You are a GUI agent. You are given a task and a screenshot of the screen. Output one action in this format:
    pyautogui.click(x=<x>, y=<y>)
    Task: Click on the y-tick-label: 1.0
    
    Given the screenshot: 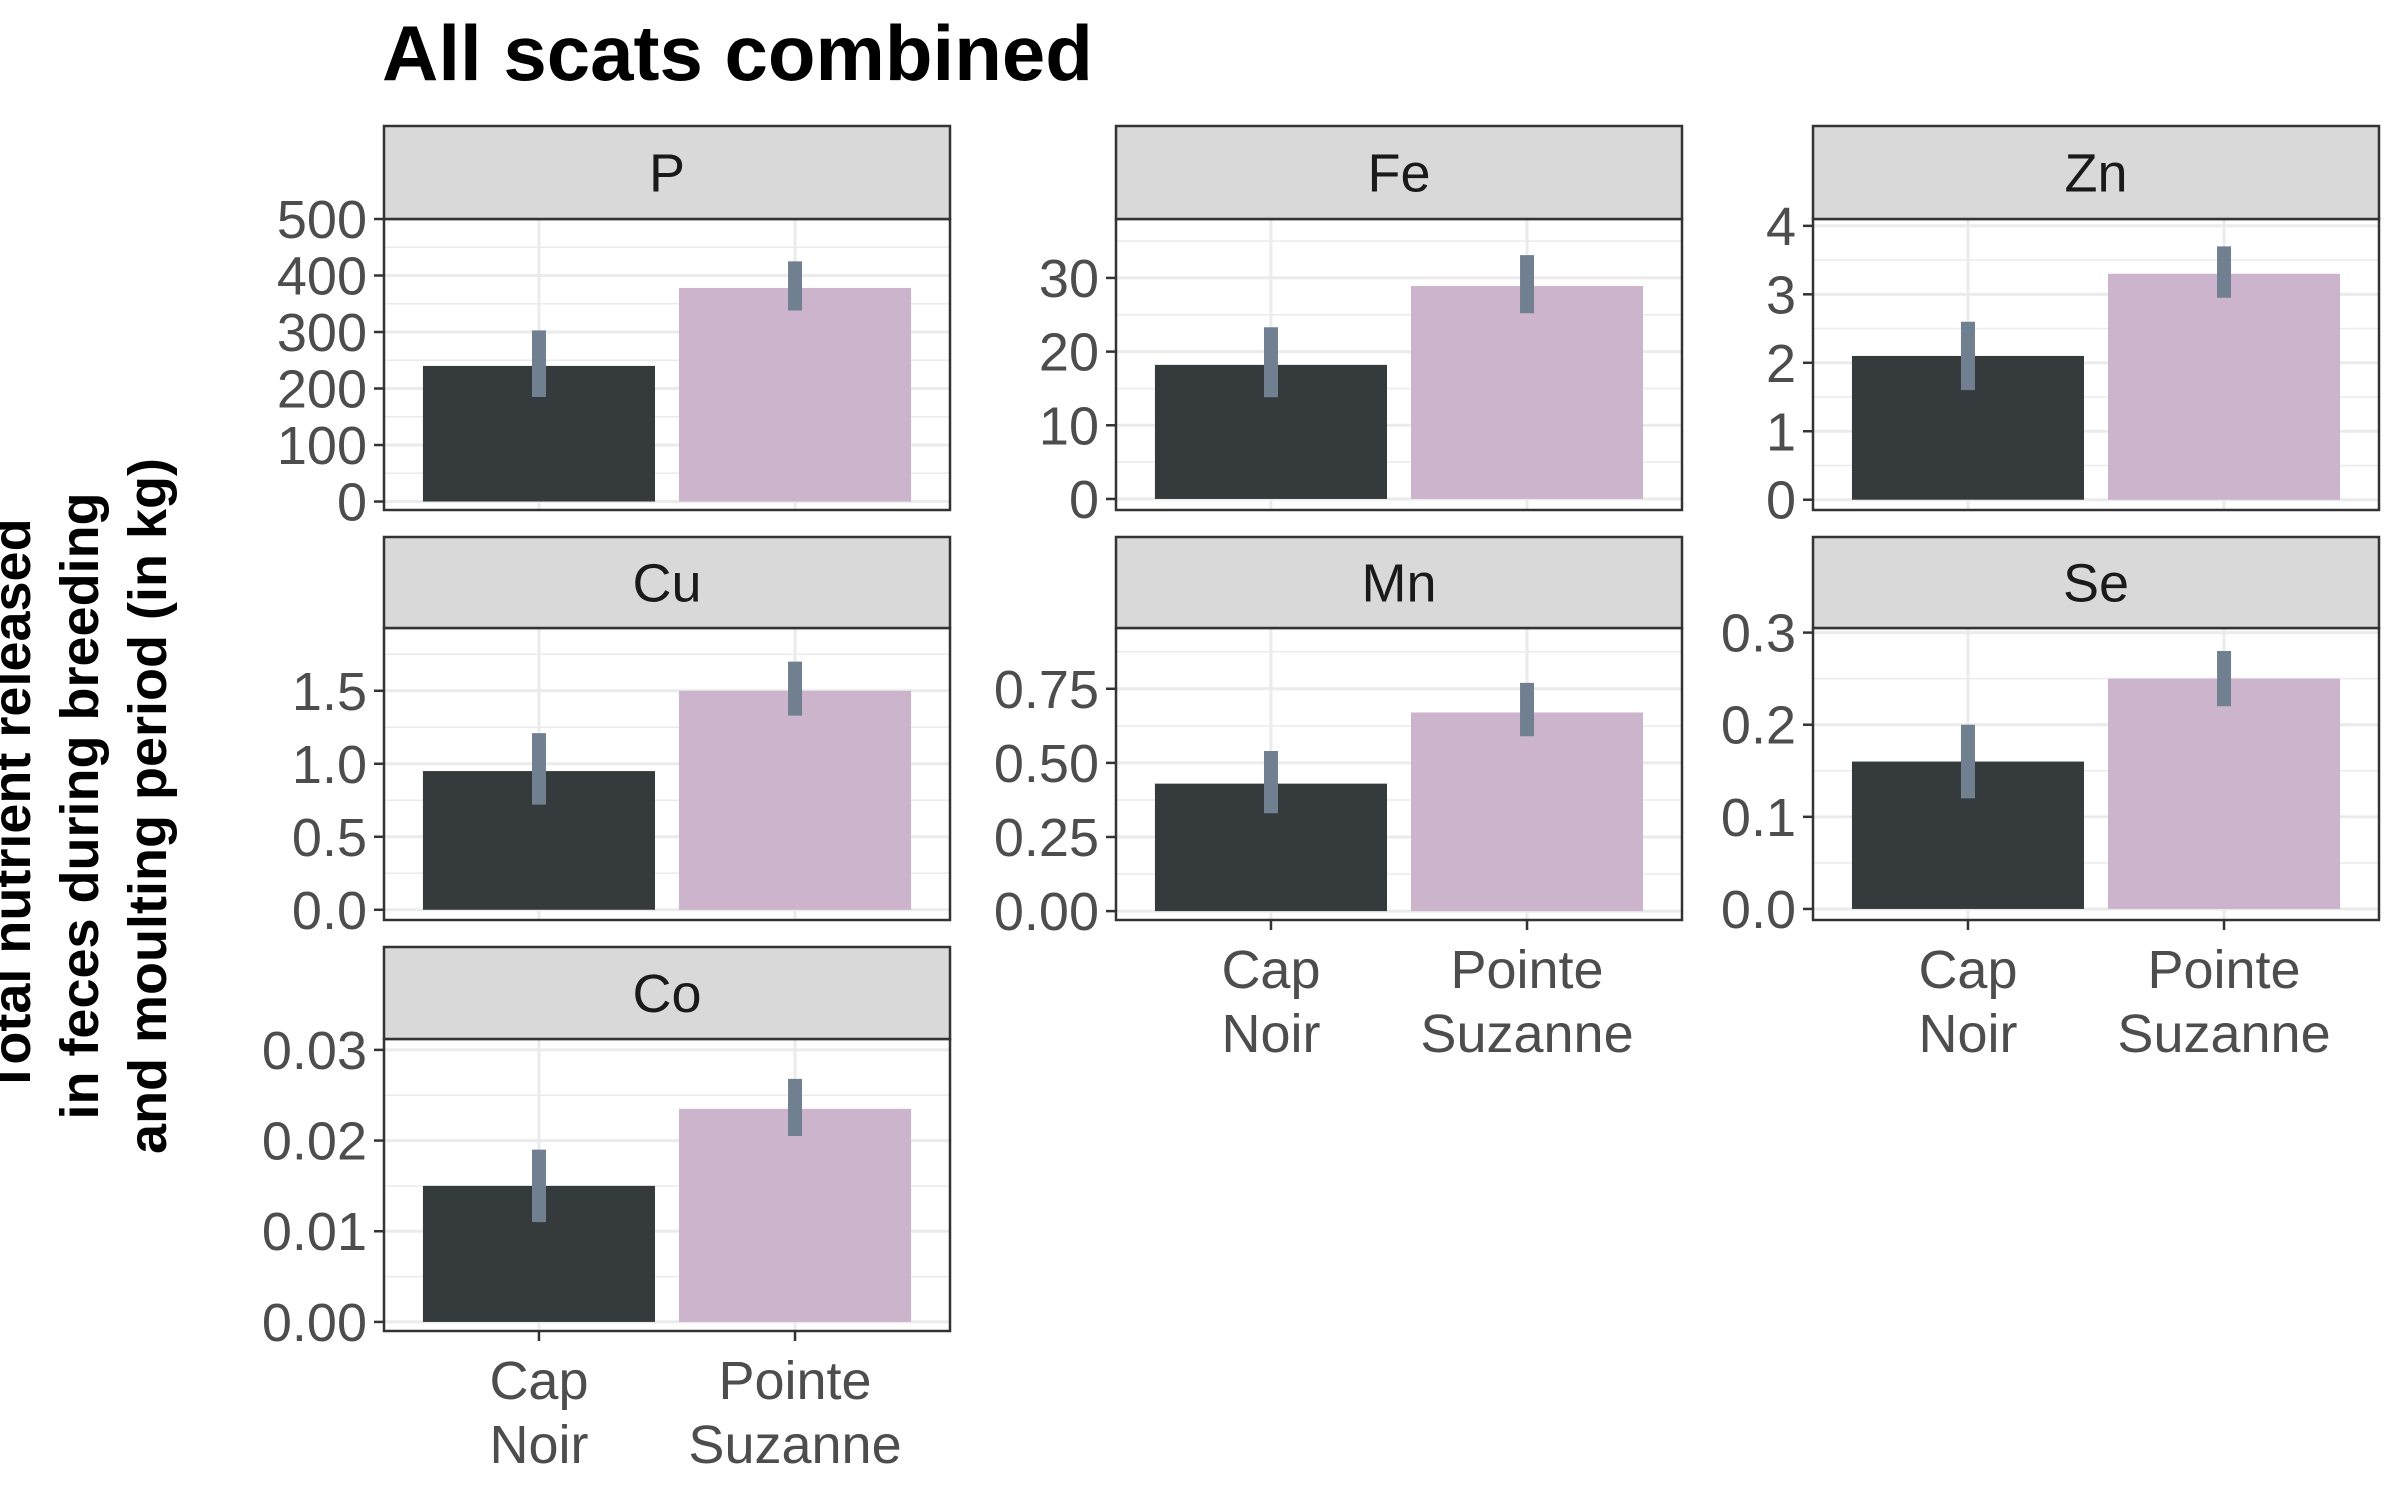 What is the action you would take?
    pyautogui.click(x=329, y=765)
    